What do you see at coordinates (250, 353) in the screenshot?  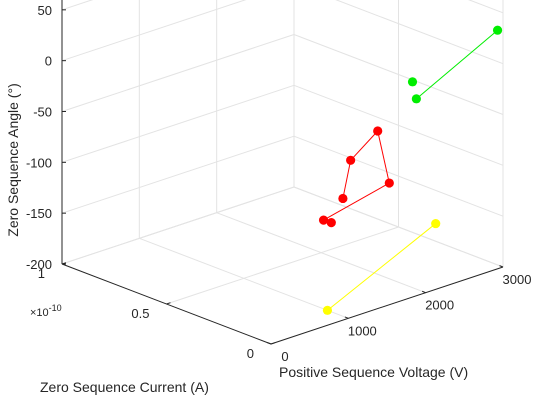 I see `x-tick-label: 0` at bounding box center [250, 353].